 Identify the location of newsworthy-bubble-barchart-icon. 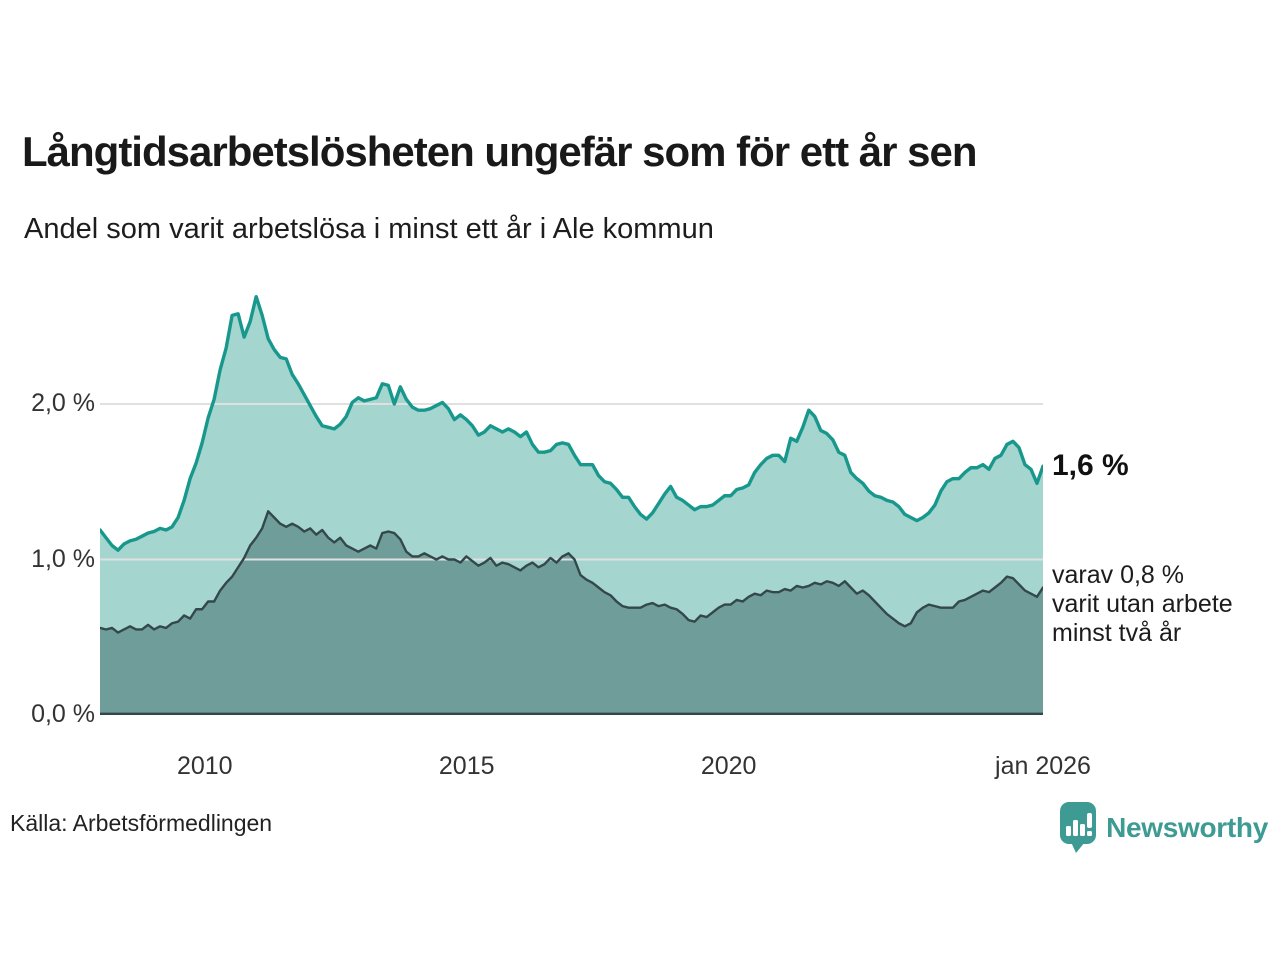
(1078, 827).